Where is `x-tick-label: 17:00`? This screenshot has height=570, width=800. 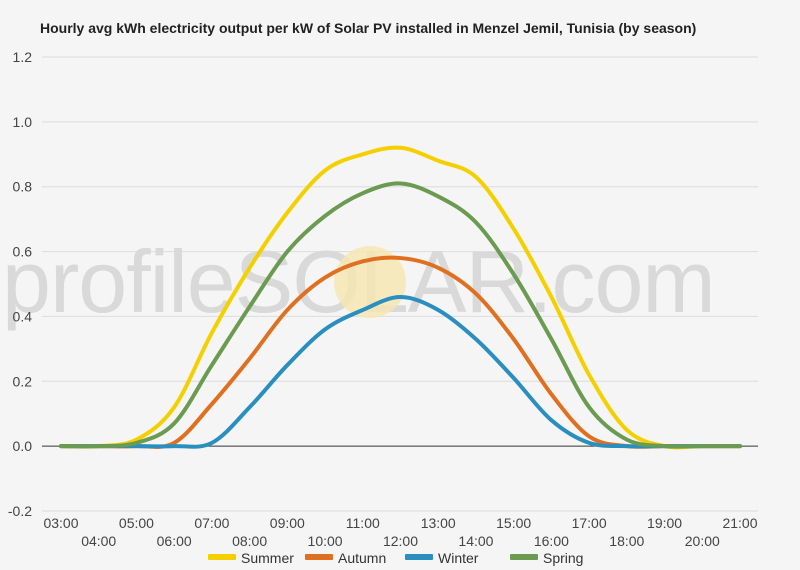
x-tick-label: 17:00 is located at coordinates (589, 523).